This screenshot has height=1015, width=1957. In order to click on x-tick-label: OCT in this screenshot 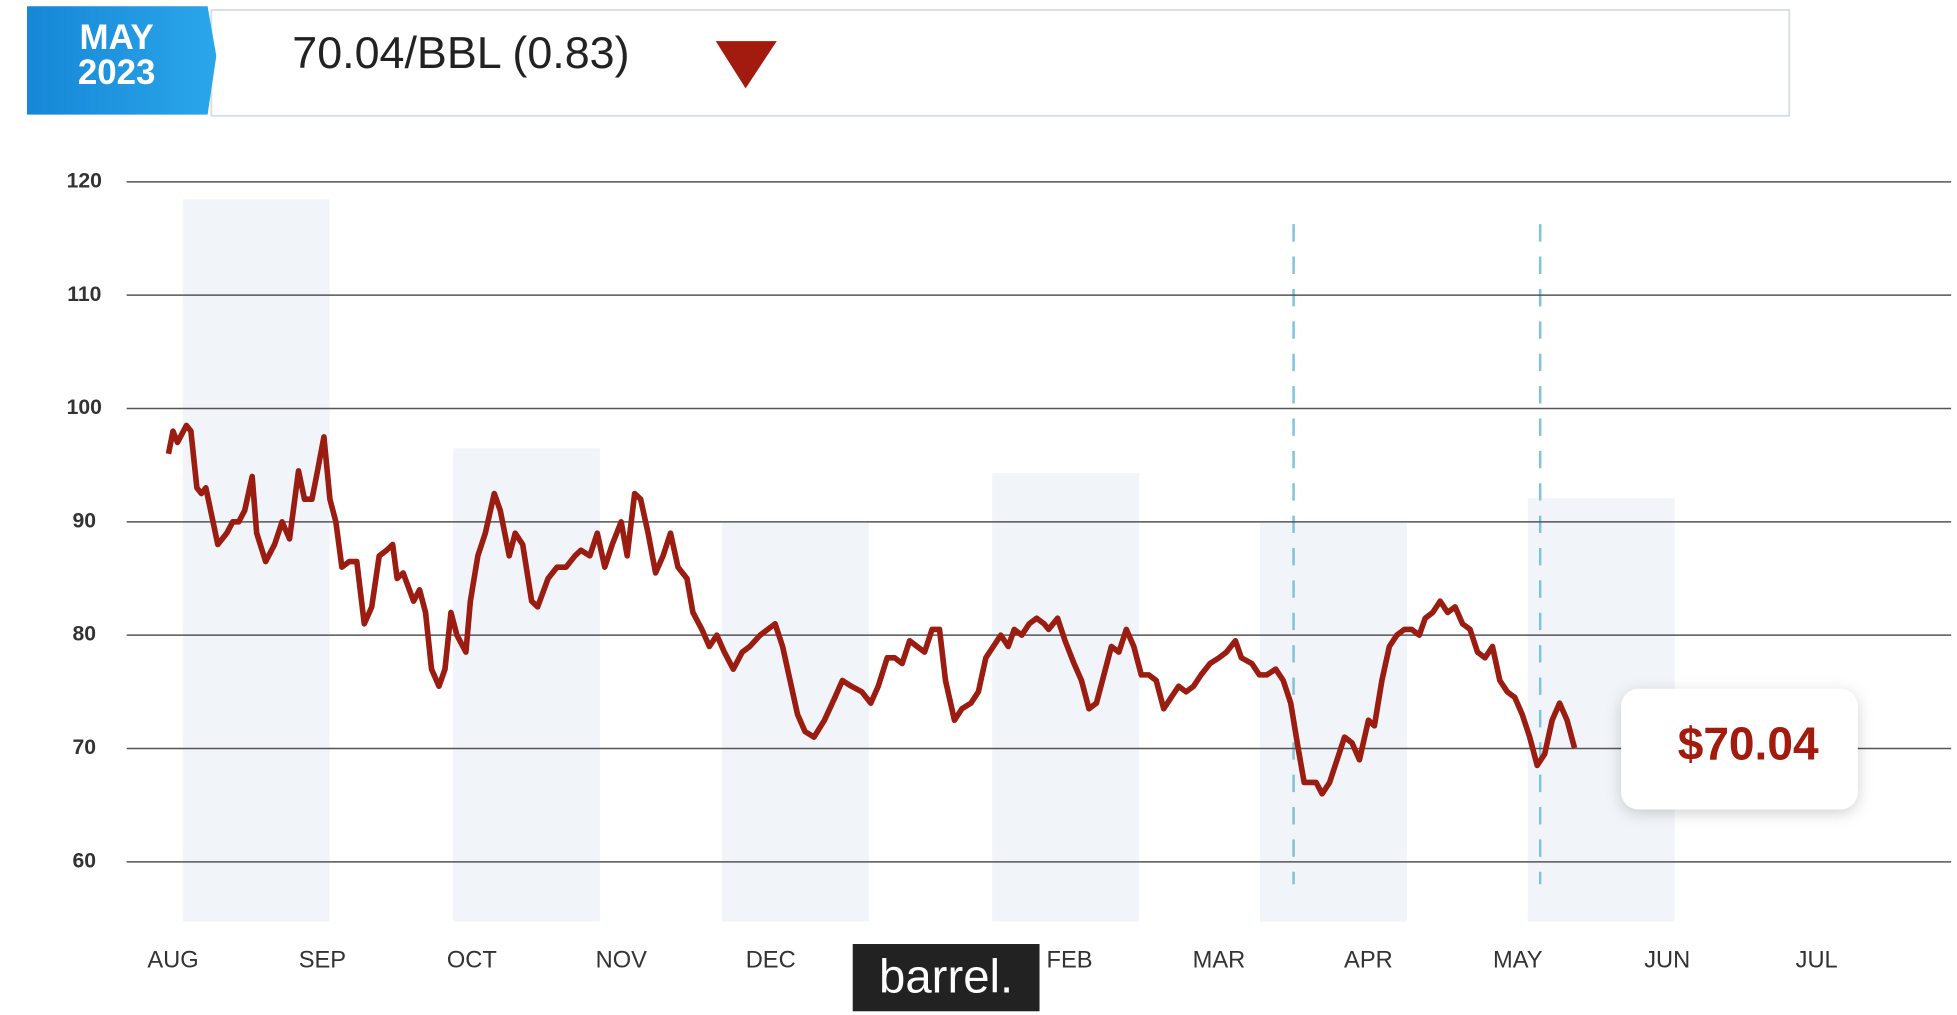, I will do `click(472, 961)`.